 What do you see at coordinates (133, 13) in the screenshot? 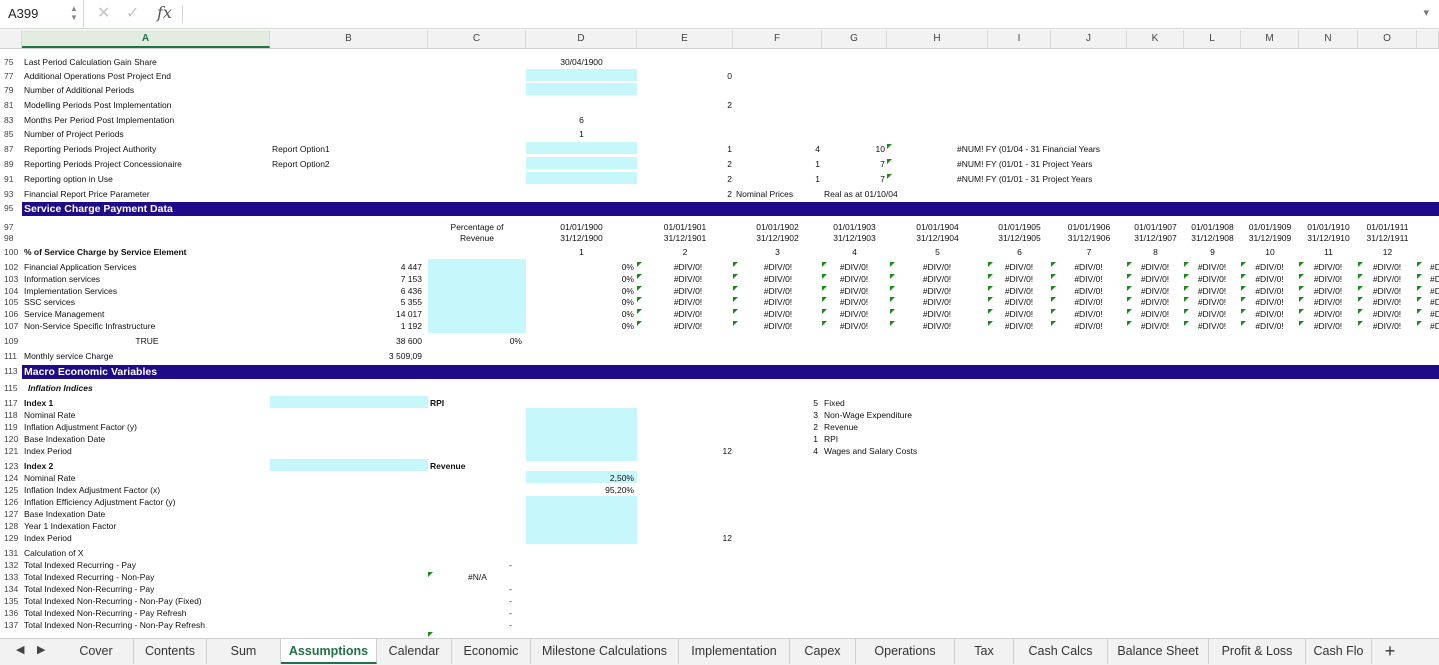
I see `enter-icon: ✓` at bounding box center [133, 13].